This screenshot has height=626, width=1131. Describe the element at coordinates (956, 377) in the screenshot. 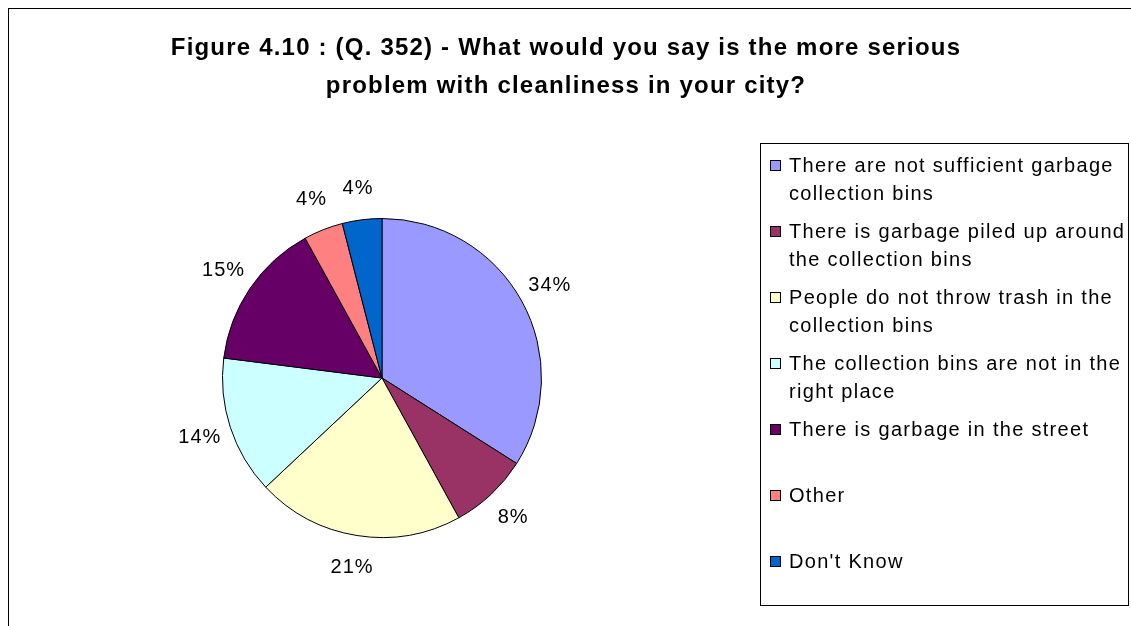

I see `legend-label: The collection bins are not in the right place` at that location.